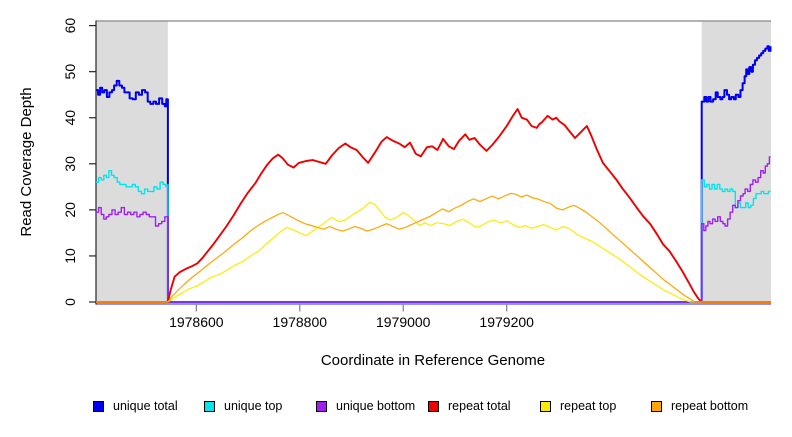 The width and height of the screenshot is (792, 437). Describe the element at coordinates (656, 406) in the screenshot. I see `legend-swatch-repeat-bottom` at that location.